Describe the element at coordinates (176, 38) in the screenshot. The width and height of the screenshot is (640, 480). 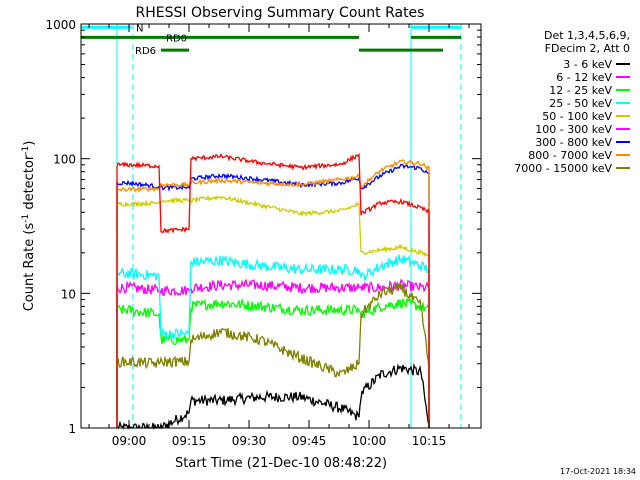
I see `flag-label: RD0` at that location.